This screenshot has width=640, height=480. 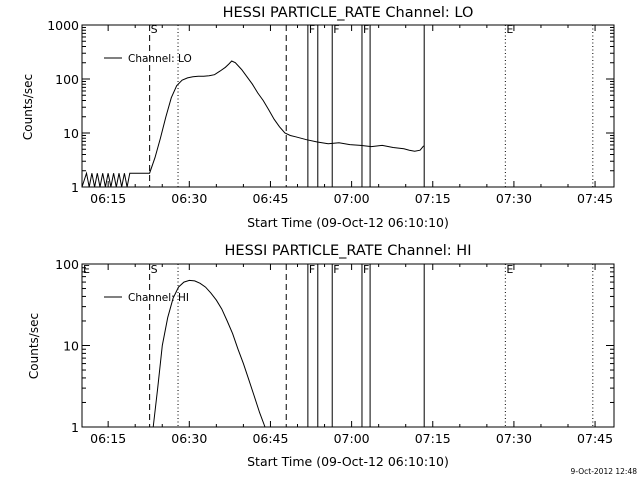 What do you see at coordinates (160, 59) in the screenshot?
I see `legend-label: Channel: LO` at bounding box center [160, 59].